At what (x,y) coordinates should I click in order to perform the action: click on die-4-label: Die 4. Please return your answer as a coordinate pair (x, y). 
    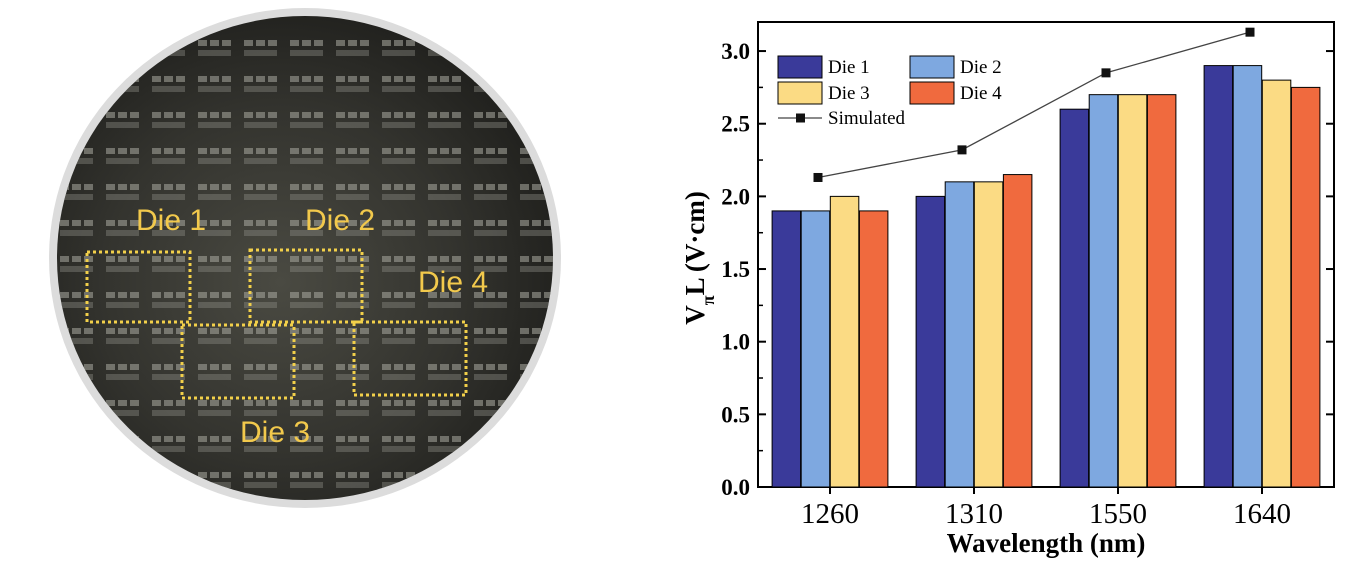
    Looking at the image, I should click on (453, 282).